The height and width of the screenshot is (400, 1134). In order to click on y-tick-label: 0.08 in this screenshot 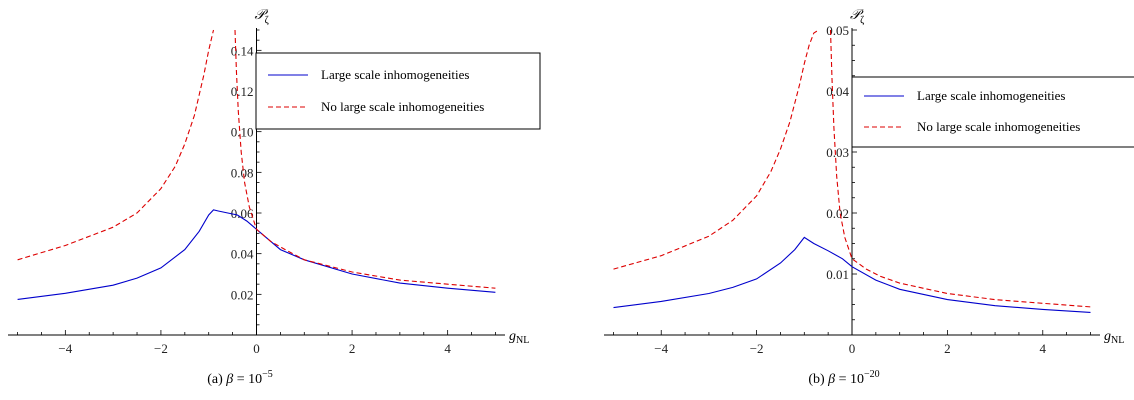, I will do `click(242, 172)`.